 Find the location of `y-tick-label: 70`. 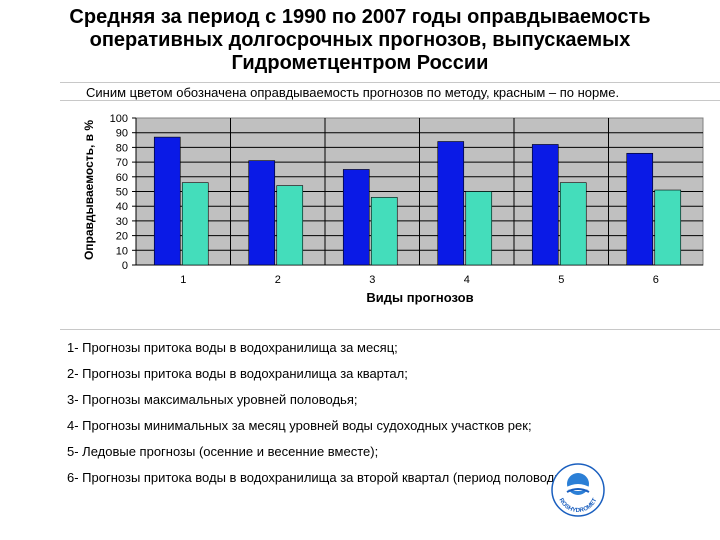

y-tick-label: 70 is located at coordinates (122, 163).